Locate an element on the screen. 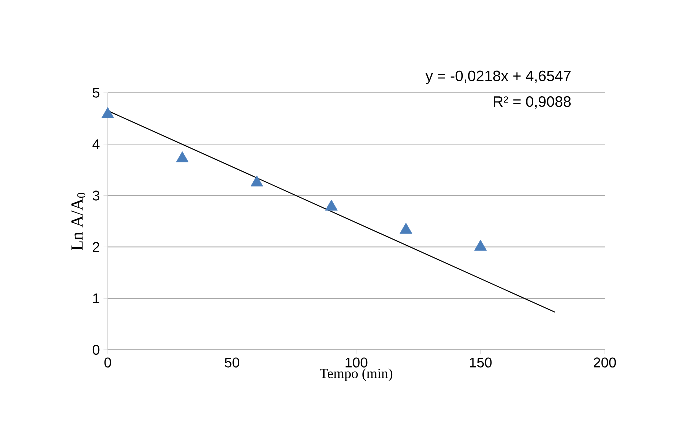 The image size is (679, 428). y-tick-label: 4 is located at coordinates (96, 145).